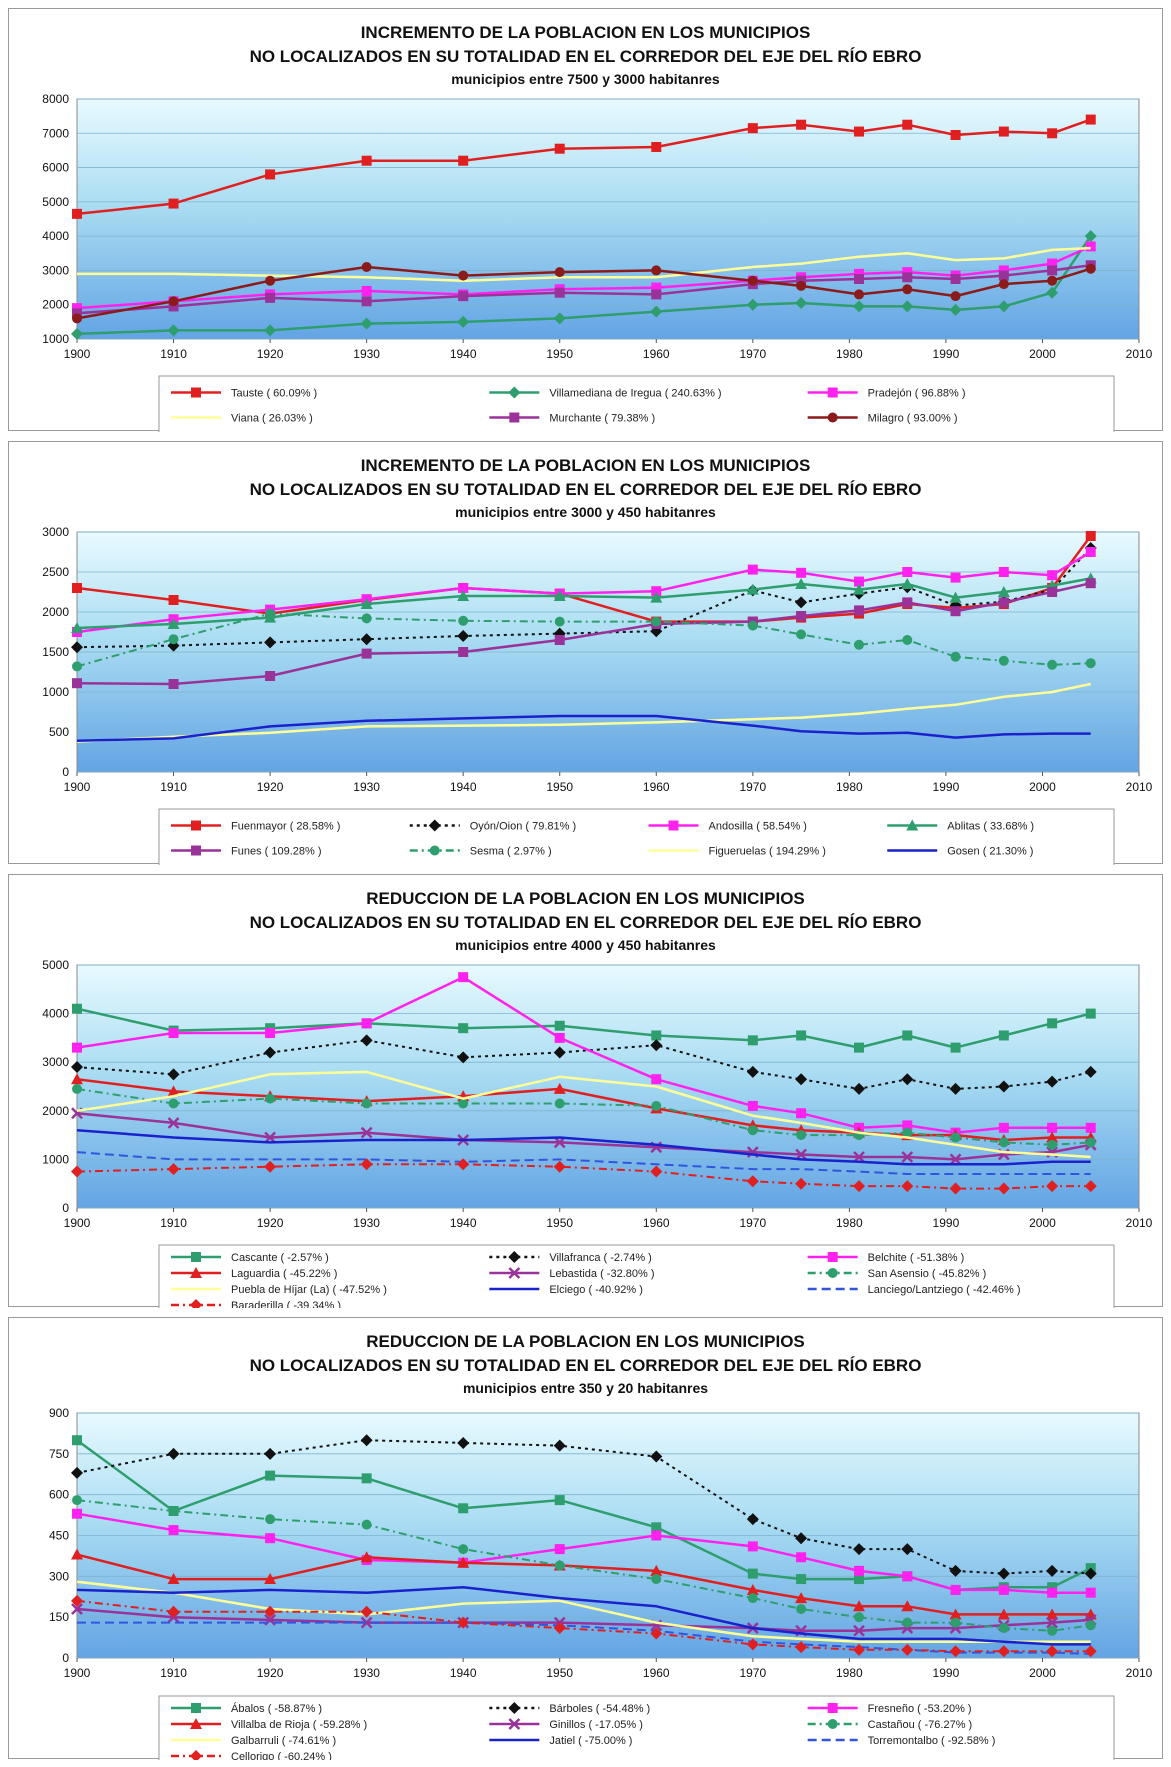 The width and height of the screenshot is (1171, 1767). What do you see at coordinates (65, 772) in the screenshot?
I see `y-tick-label: 0` at bounding box center [65, 772].